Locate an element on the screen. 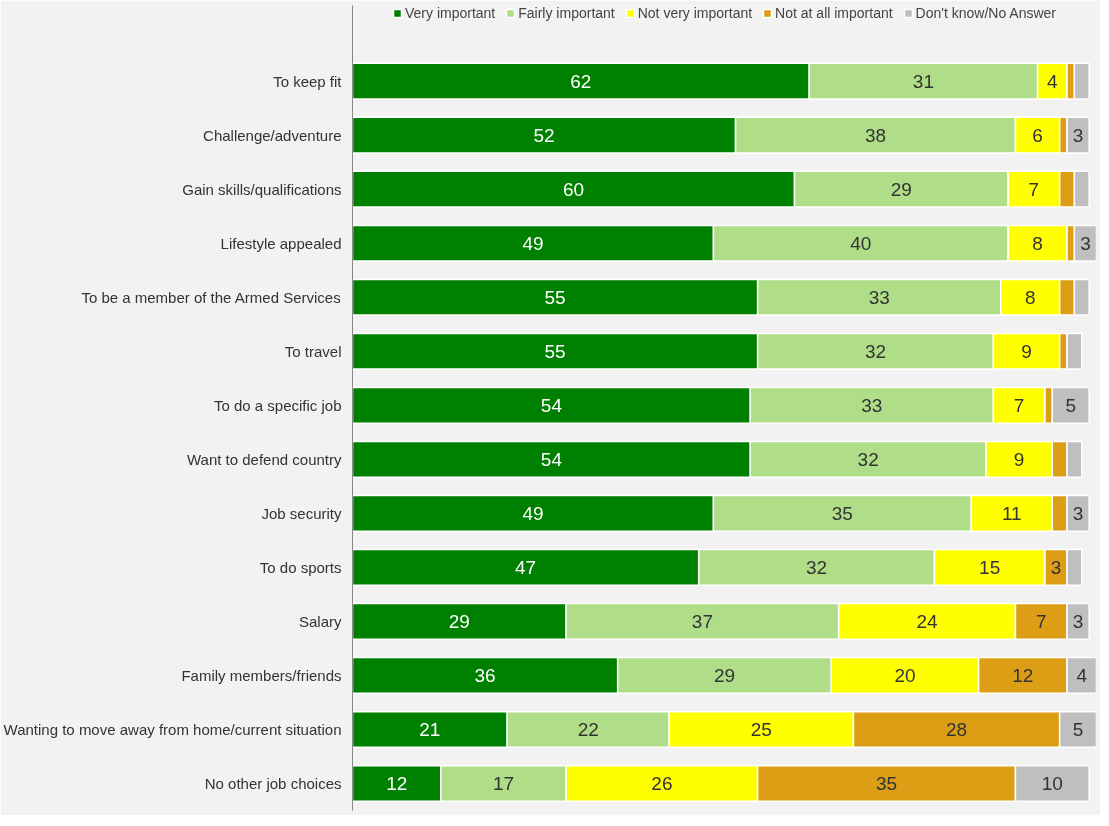 The height and width of the screenshot is (826, 1109). y-tick-label: Want to defend country is located at coordinates (264, 459).